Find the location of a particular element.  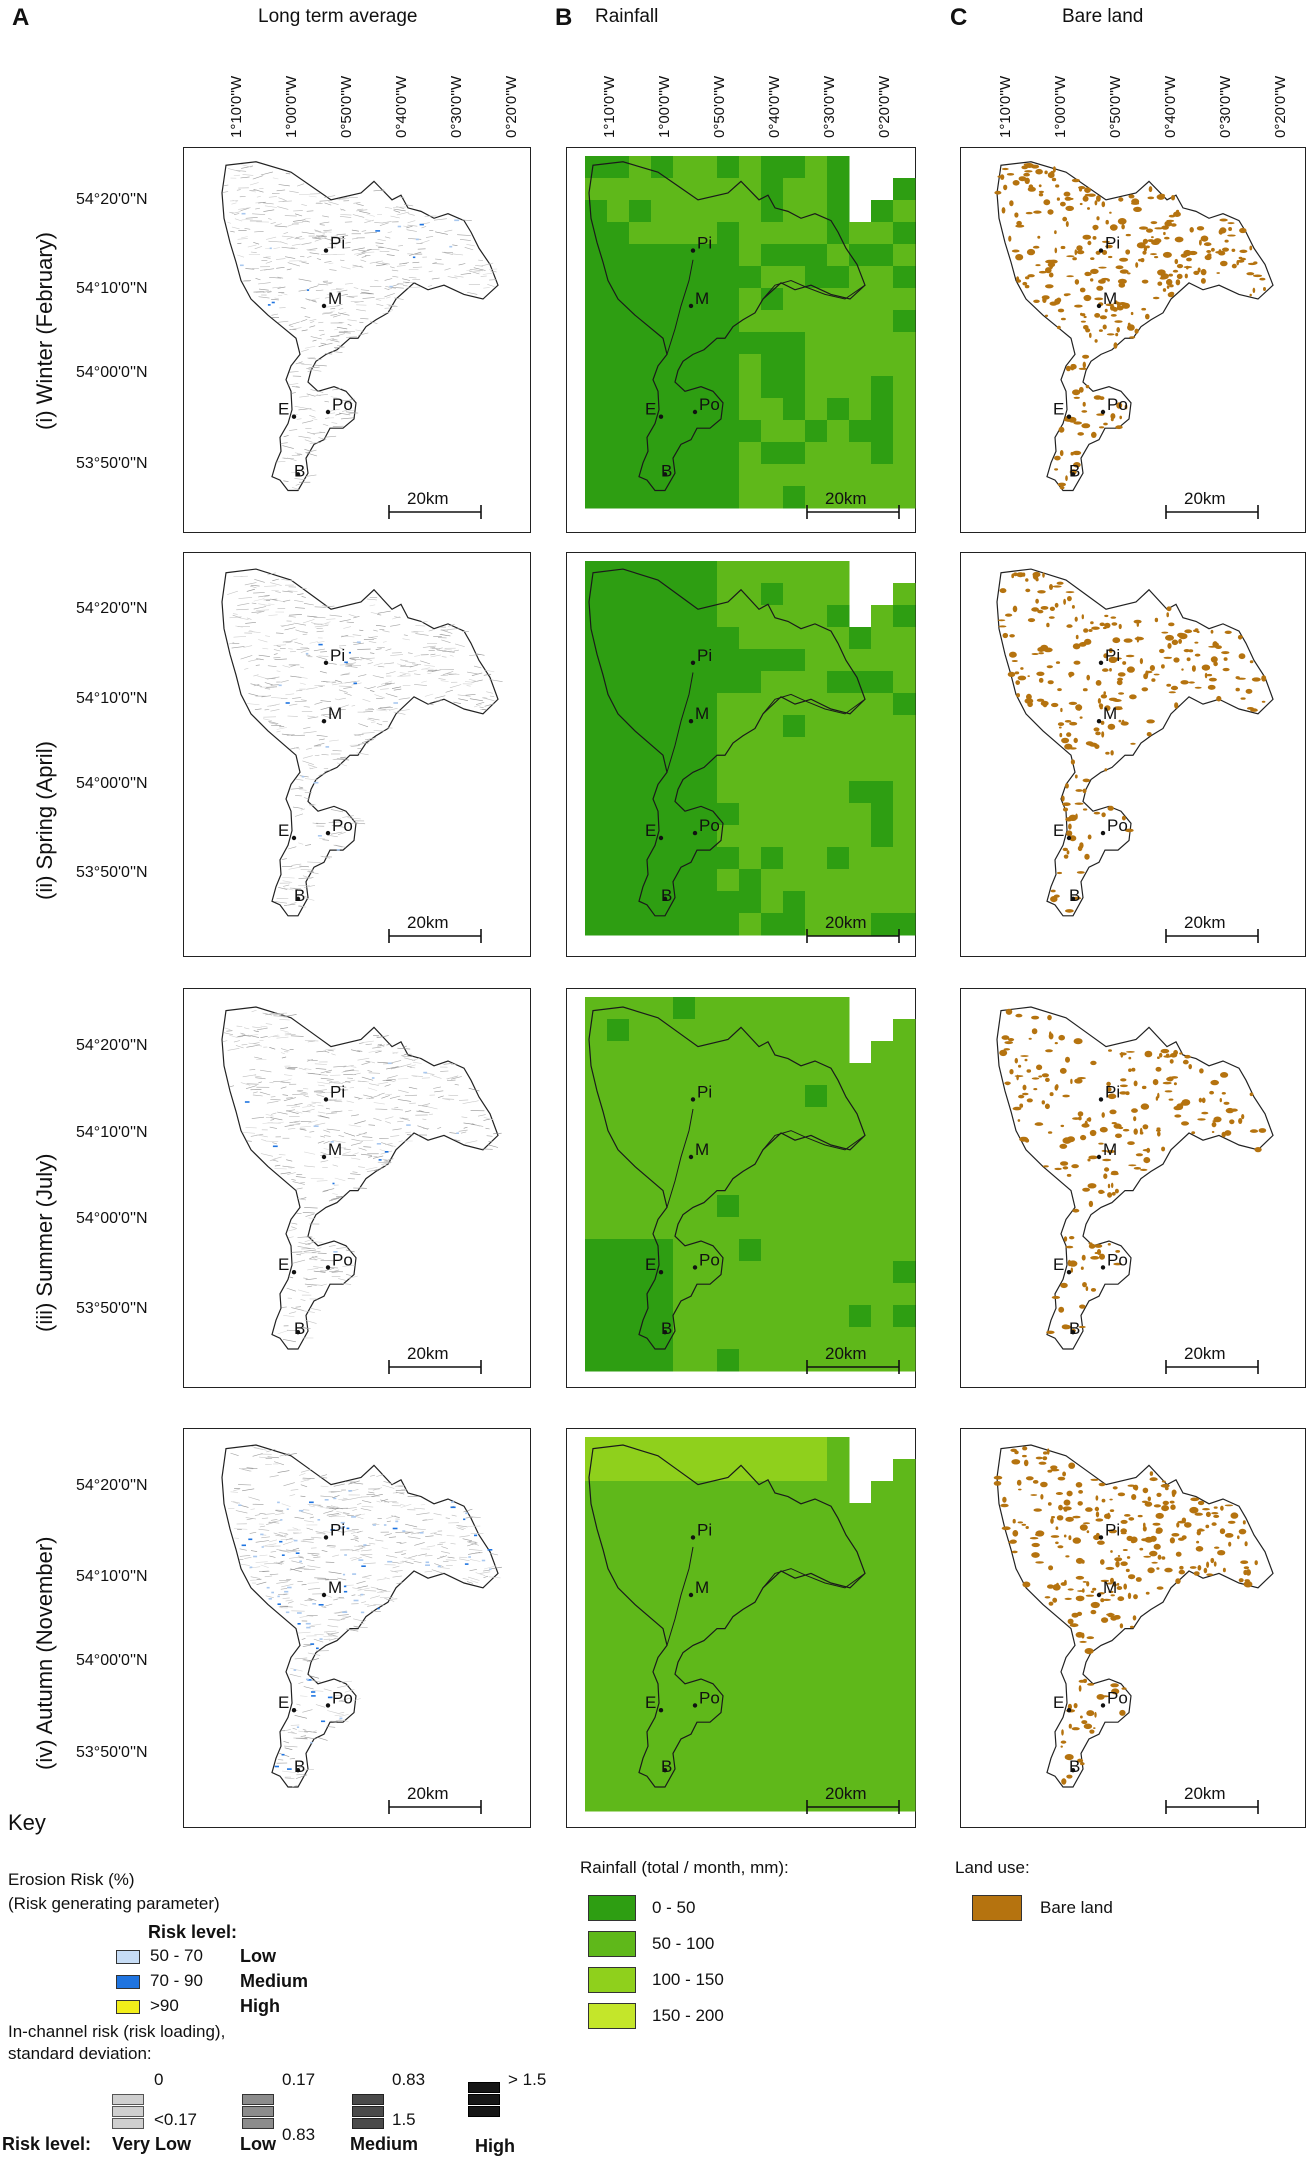

town-label: B is located at coordinates (299, 895).